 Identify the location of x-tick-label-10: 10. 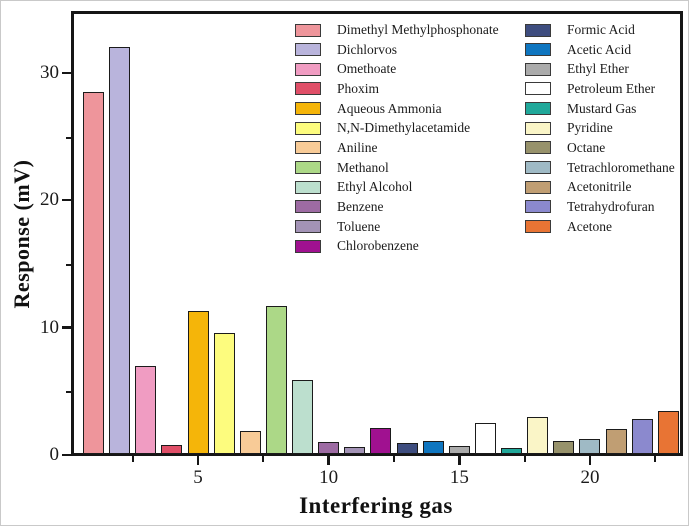
(329, 477).